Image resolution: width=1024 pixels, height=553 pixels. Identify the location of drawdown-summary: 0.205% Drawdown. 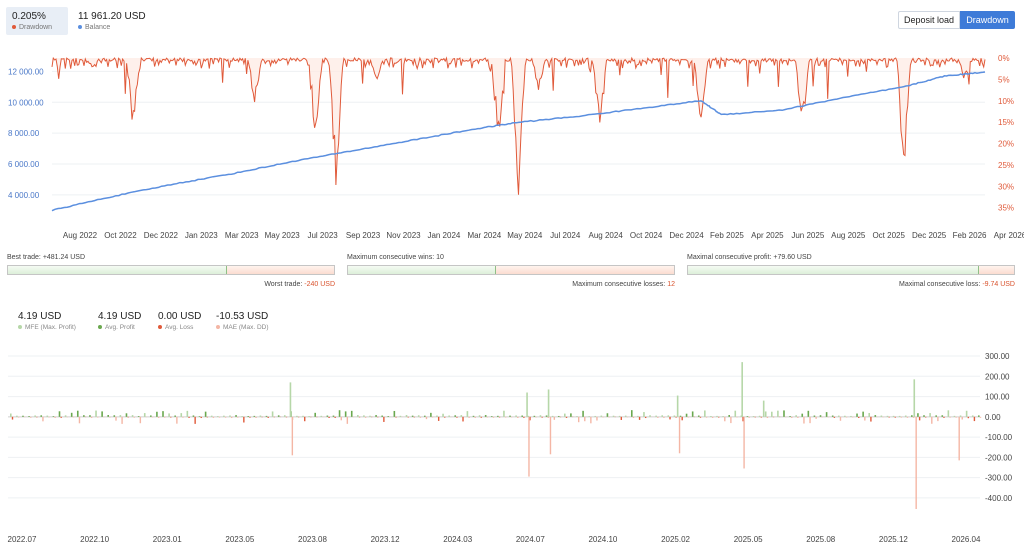
(37, 21).